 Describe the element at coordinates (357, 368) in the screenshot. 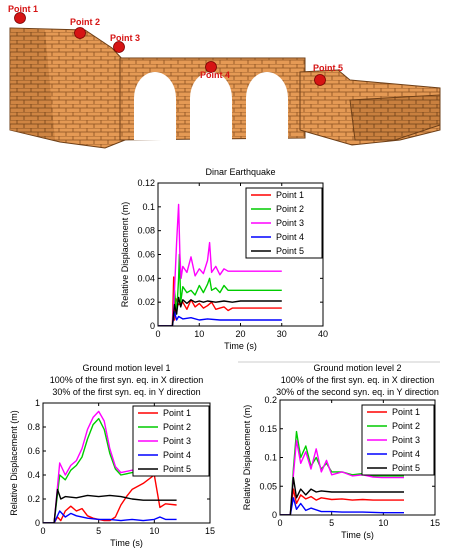

I see `chart-title-line: Ground motion level 2` at that location.